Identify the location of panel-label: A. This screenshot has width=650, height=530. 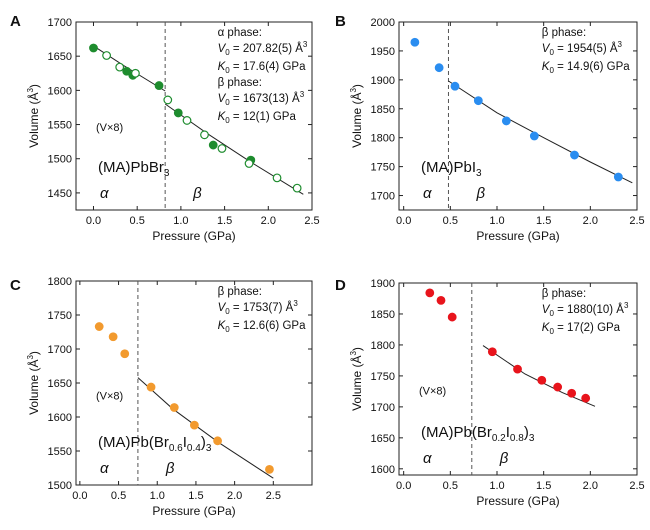
(15, 21).